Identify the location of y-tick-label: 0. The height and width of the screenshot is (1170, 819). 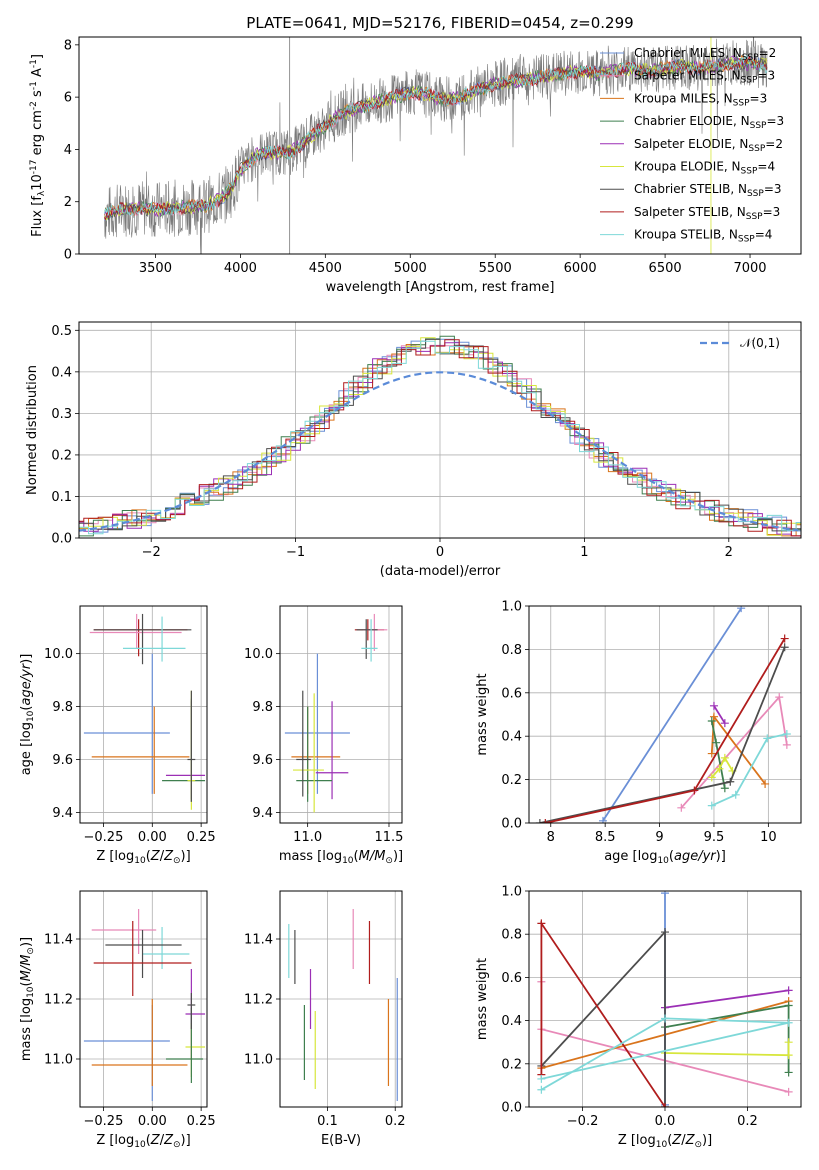
(68, 255).